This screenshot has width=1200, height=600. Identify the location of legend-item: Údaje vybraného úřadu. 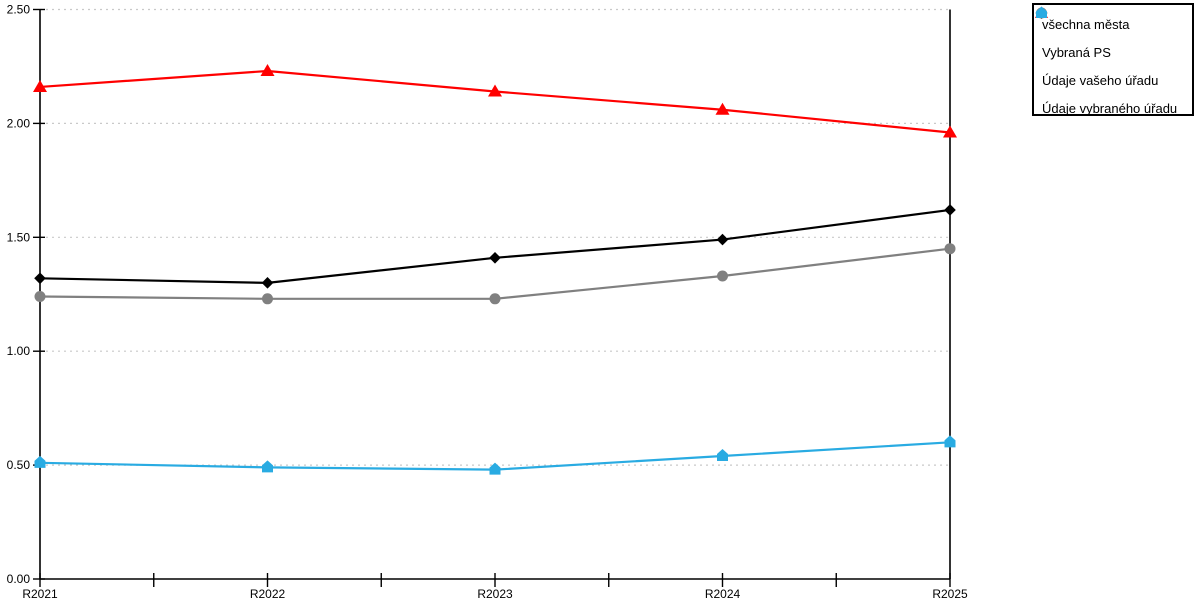
(1114, 64).